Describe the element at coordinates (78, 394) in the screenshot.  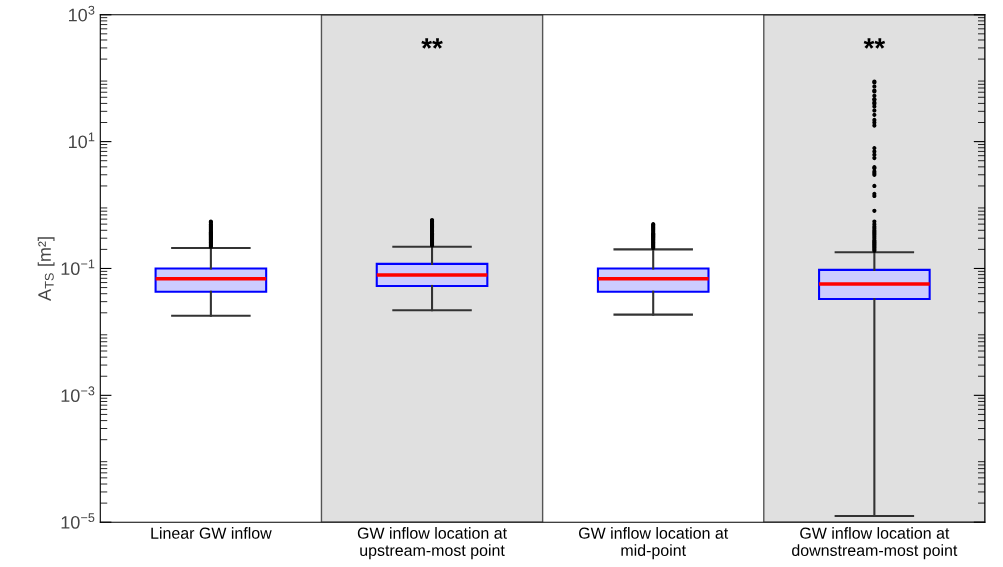
I see `y-tick-label: 10$^{−3}$` at that location.